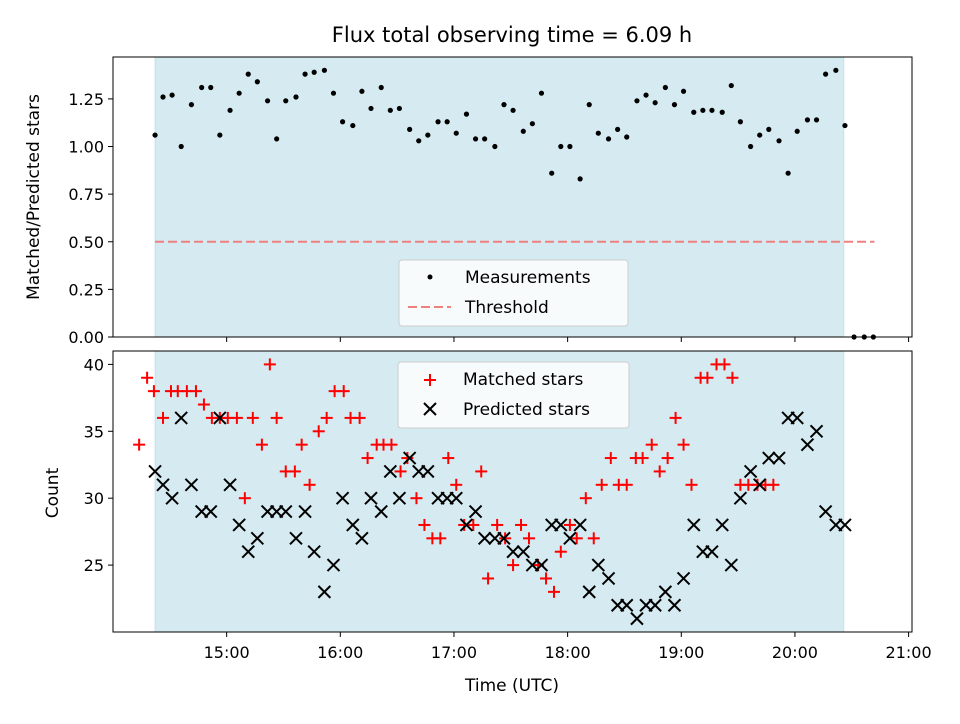 This screenshot has width=960, height=724. Describe the element at coordinates (86, 289) in the screenshot. I see `ratio-ytick-label: 0.25` at that location.